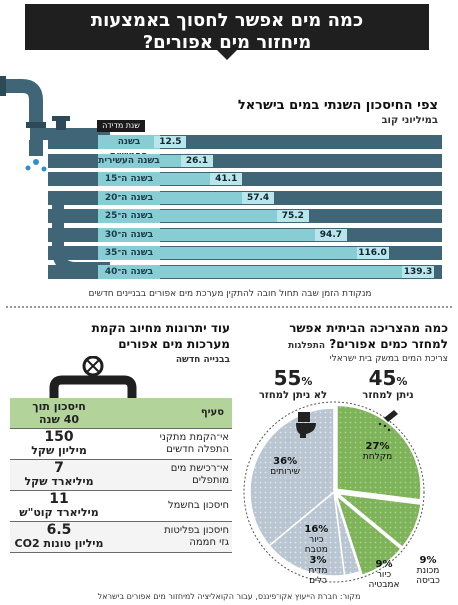 This screenshot has height=605, width=458. What do you see at coordinates (307, 346) in the screenshot?
I see `pie-title-tail: התפלגות` at bounding box center [307, 346].